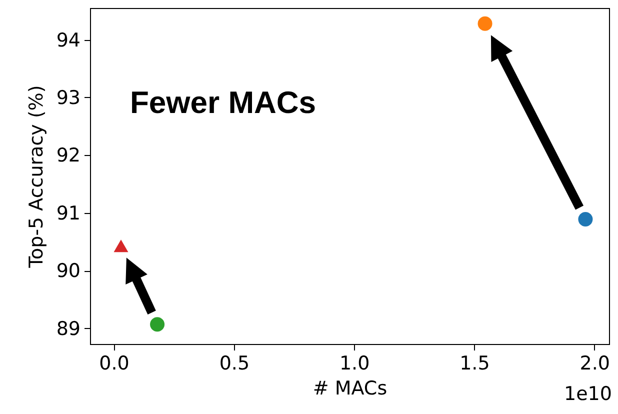  Describe the element at coordinates (475, 363) in the screenshot. I see `x-tick-label: 1.5` at that location.